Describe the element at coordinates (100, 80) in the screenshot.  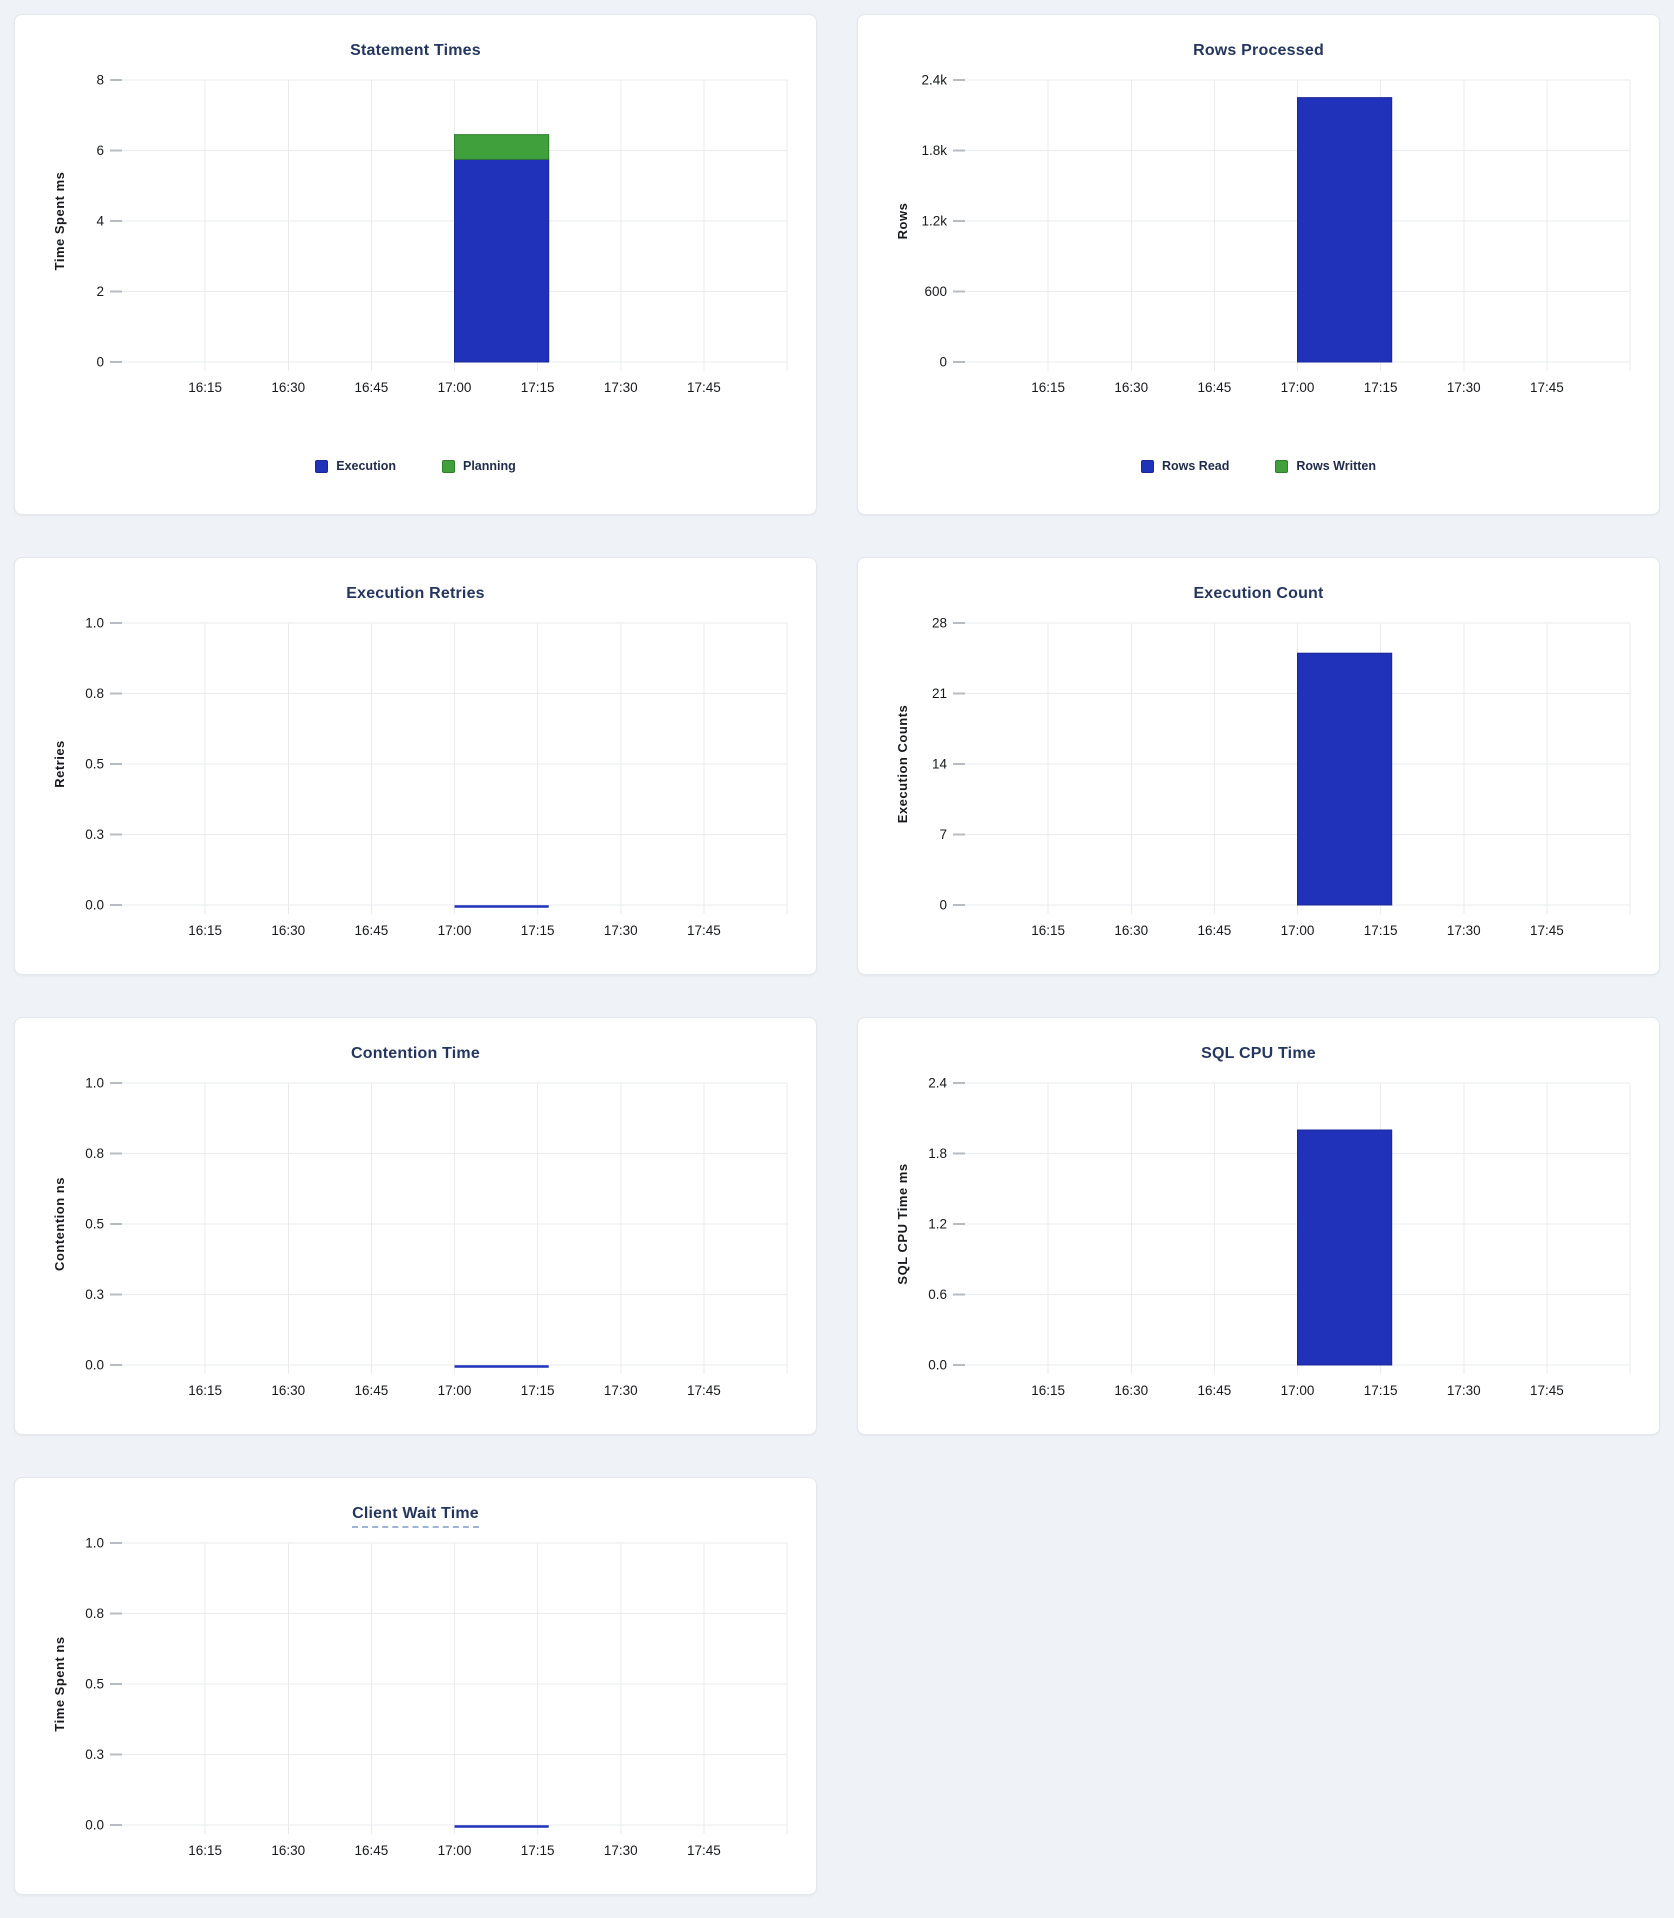
I see `svg-text: 8` at that location.